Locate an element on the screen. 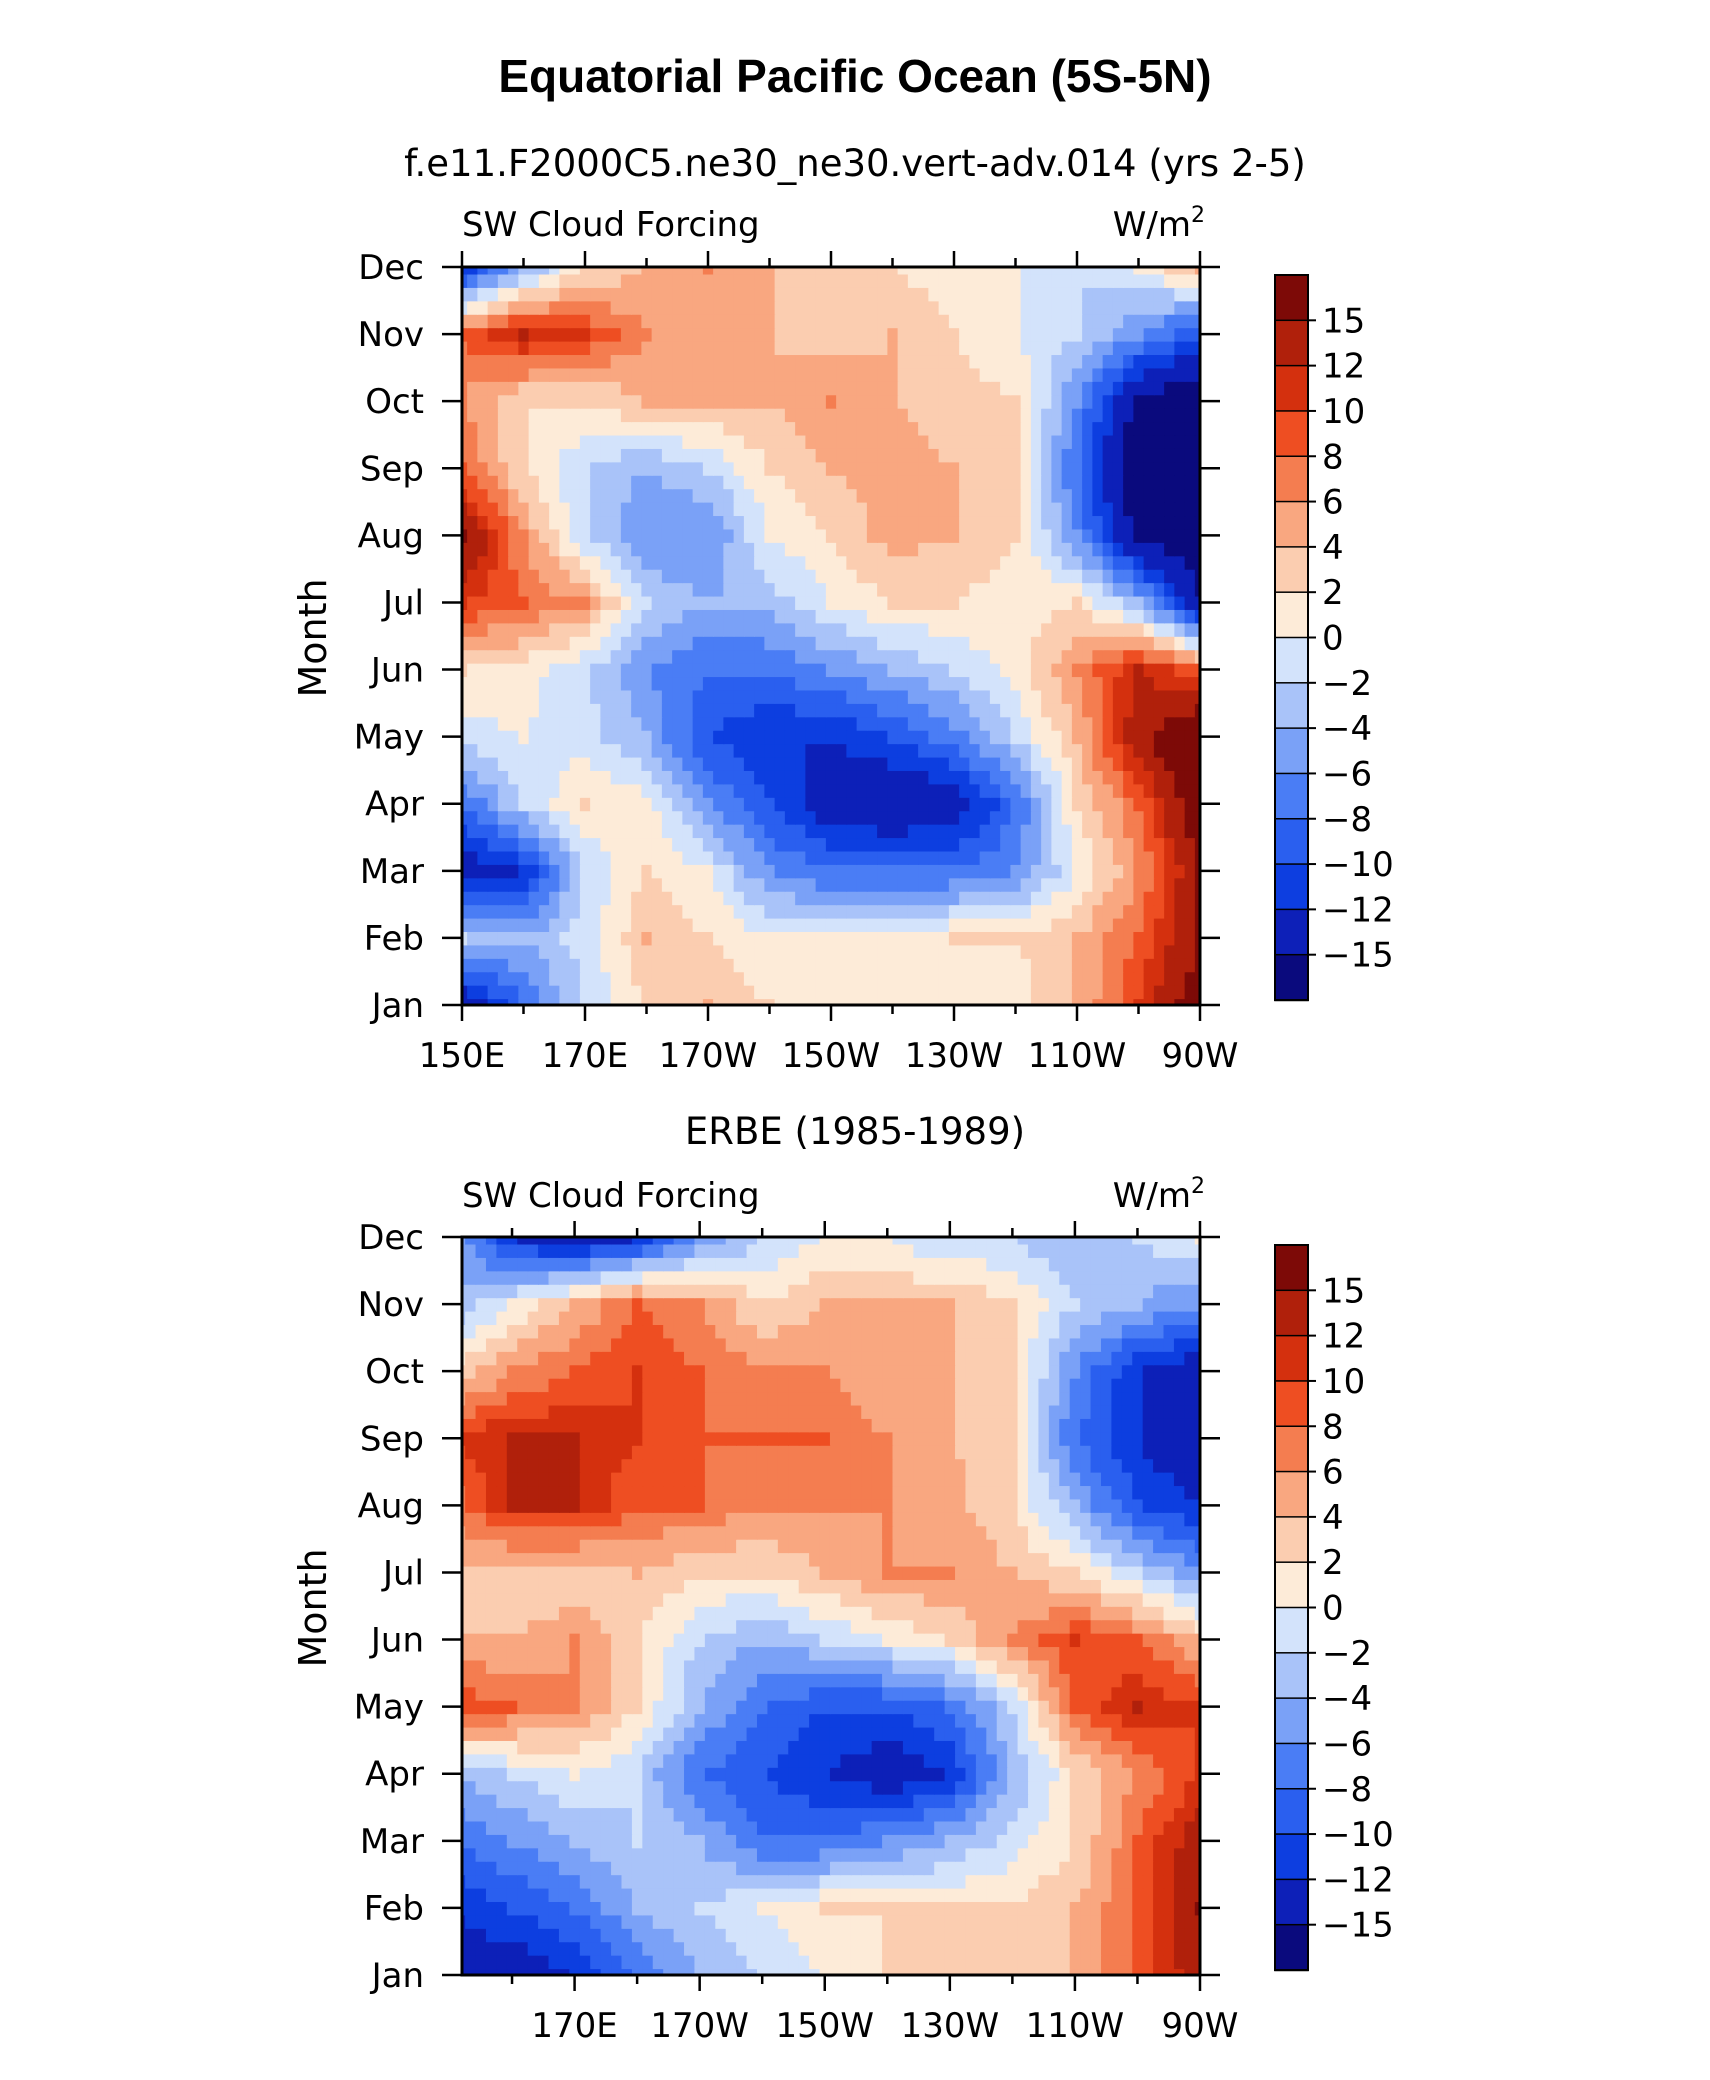  colorbar-label: −10 is located at coordinates (1358, 865).